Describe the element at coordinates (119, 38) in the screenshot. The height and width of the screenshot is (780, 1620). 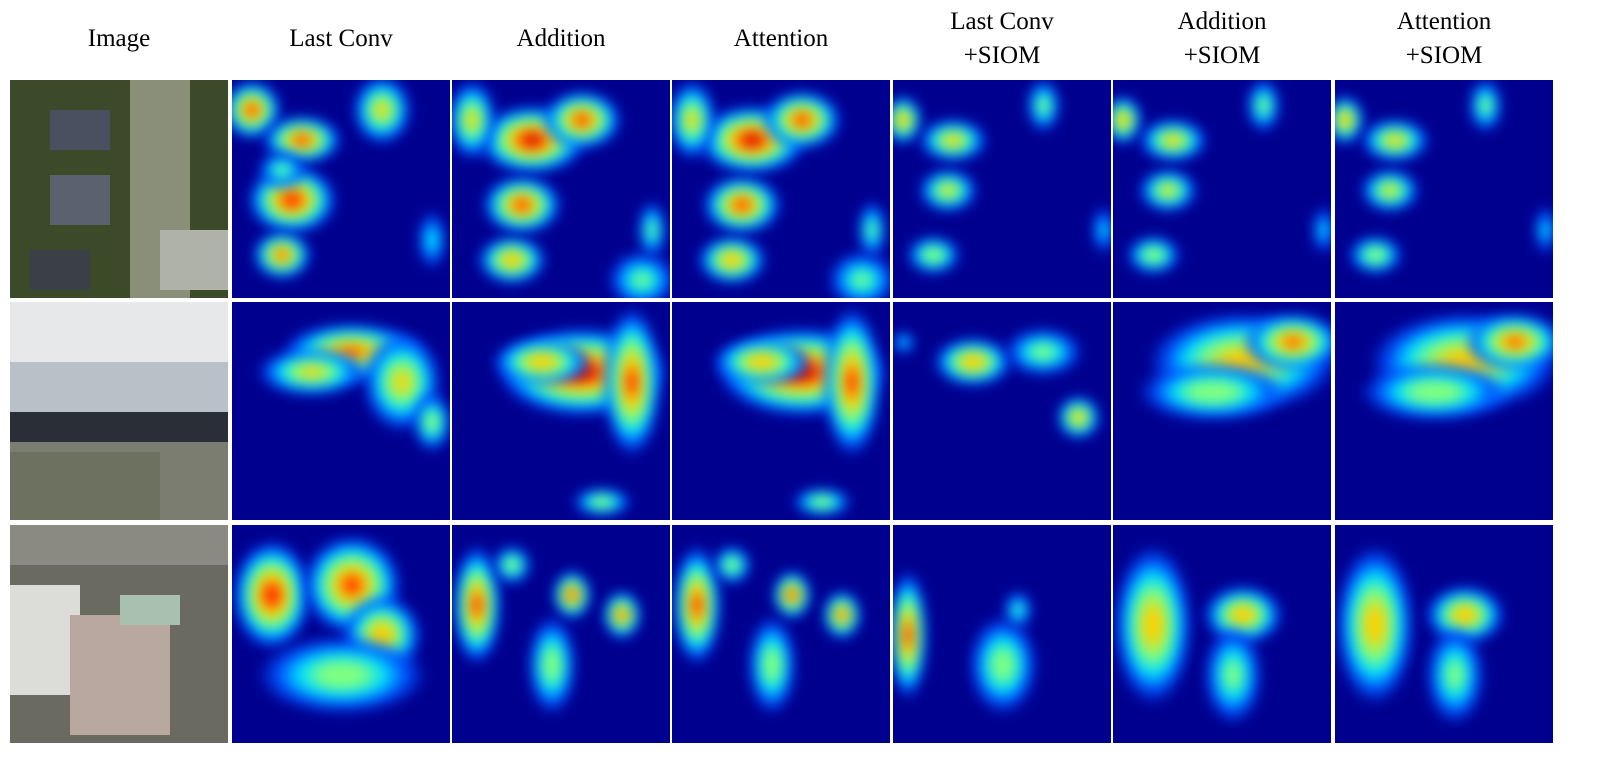
I see `column-header-text: Image` at that location.